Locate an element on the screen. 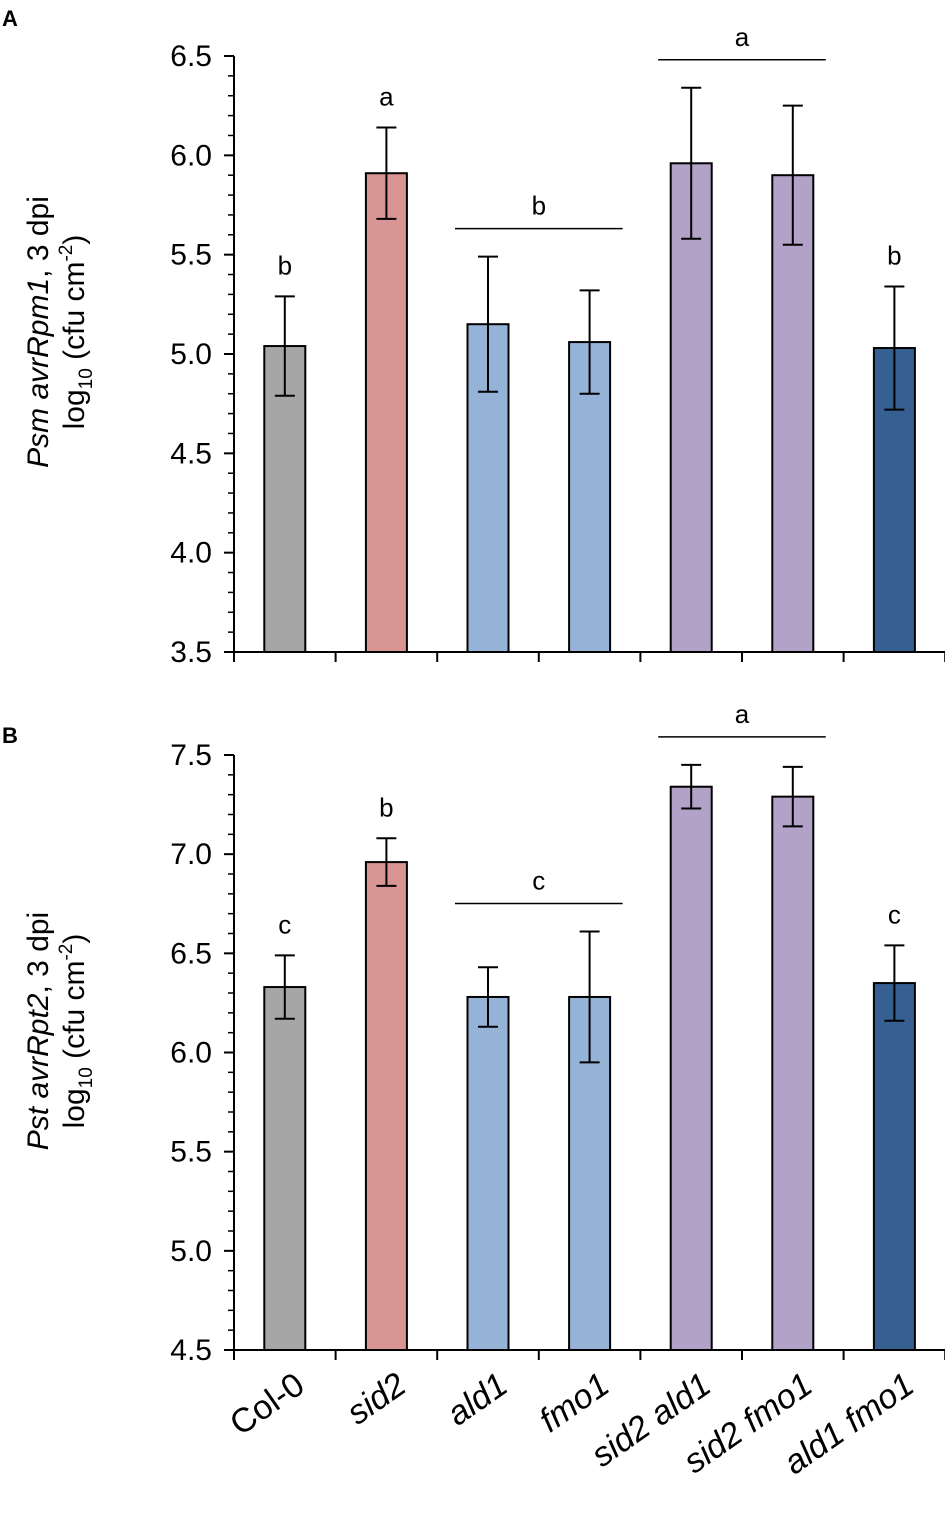  units-a-sub: 10 is located at coordinates (86, 378).